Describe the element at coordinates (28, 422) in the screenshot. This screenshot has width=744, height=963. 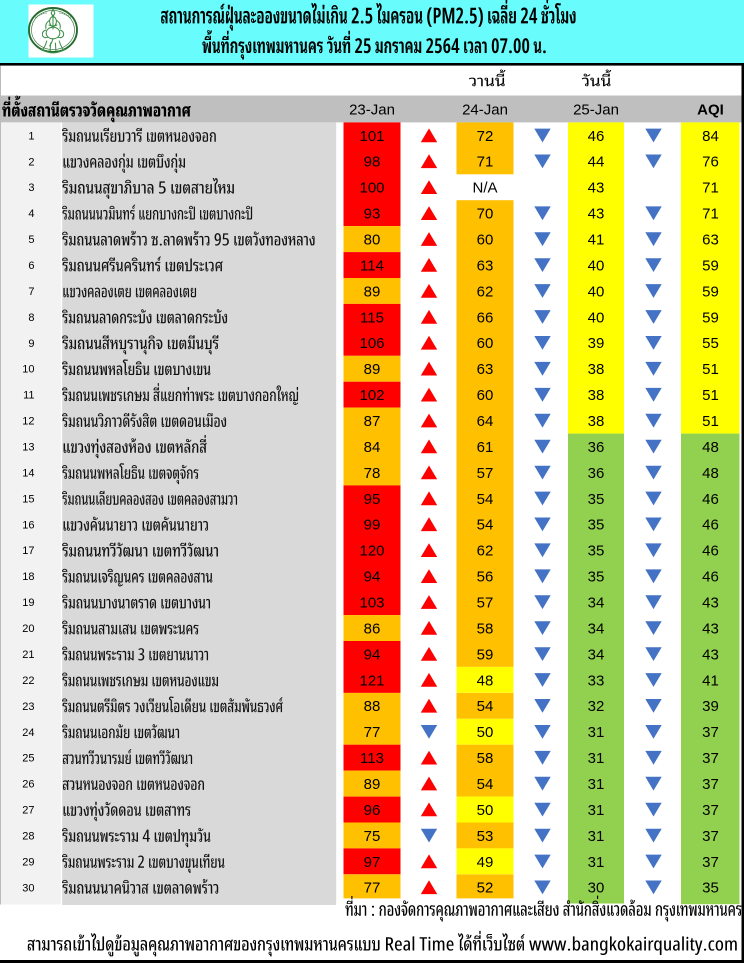
I see `svg-text: 12` at that location.